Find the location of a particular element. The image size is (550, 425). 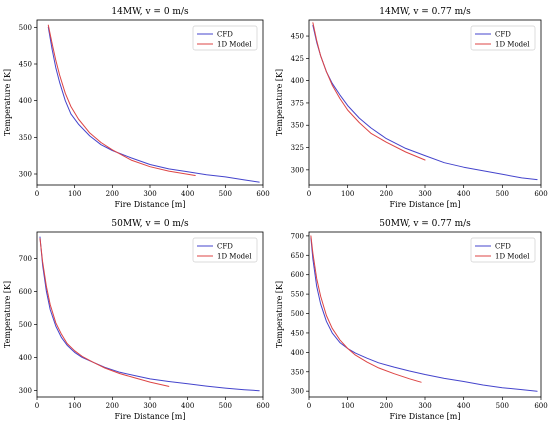

chart-title: 50MW, v = 0.77 m/s is located at coordinates (425, 224).